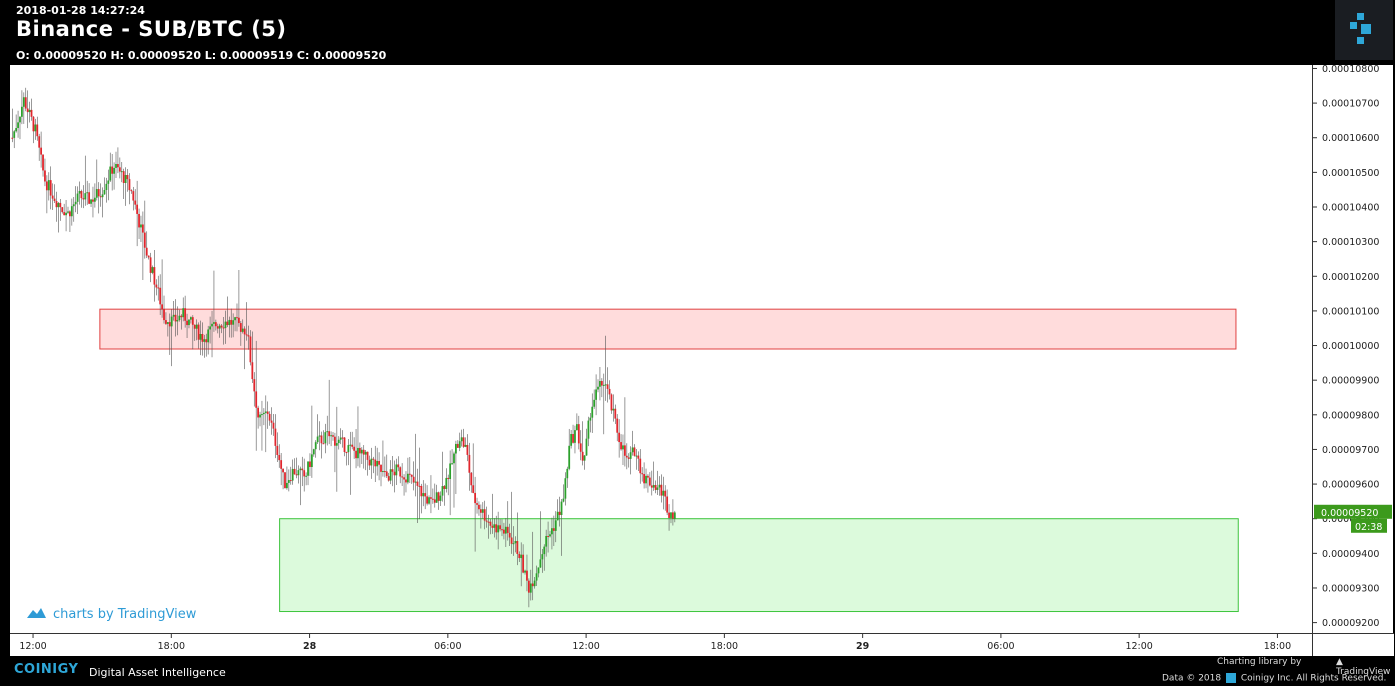  Describe the element at coordinates (151, 29) in the screenshot. I see `chart-title: Binance - SUB/BTC (5)` at that location.